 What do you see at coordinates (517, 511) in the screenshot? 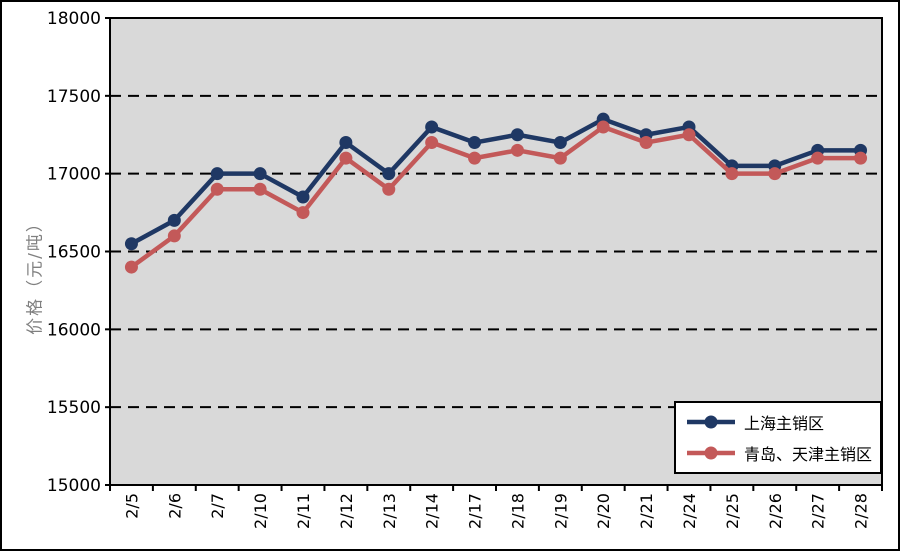
I see `x-tick-label: 2/18` at bounding box center [517, 511].